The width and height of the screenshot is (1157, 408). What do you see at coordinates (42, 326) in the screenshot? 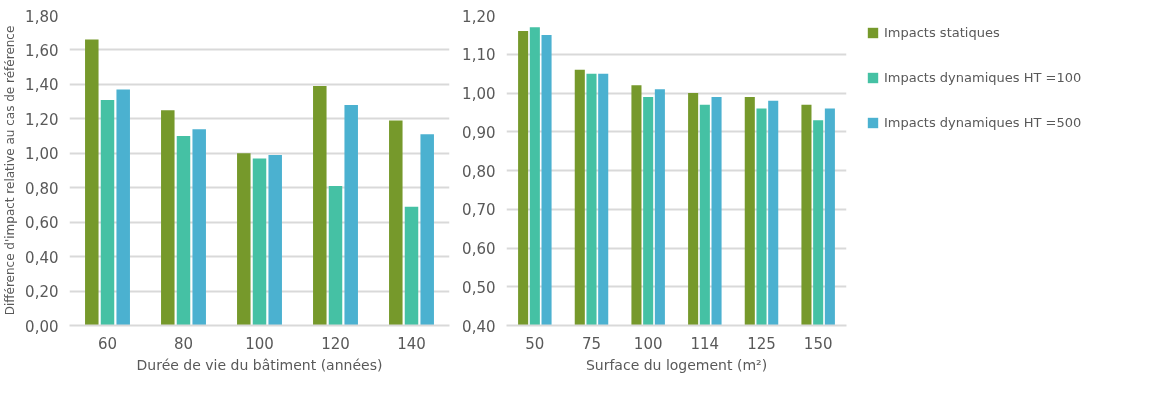
I see `y-tick-label: 0,00` at bounding box center [42, 326].